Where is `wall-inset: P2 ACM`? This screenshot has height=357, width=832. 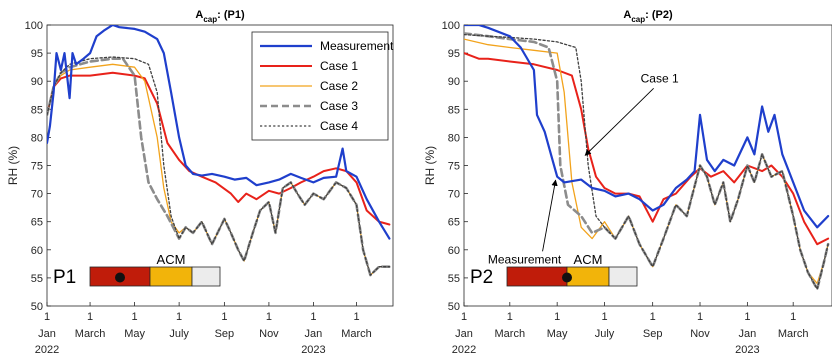
wall-inset: P2 ACM is located at coordinates (554, 270).